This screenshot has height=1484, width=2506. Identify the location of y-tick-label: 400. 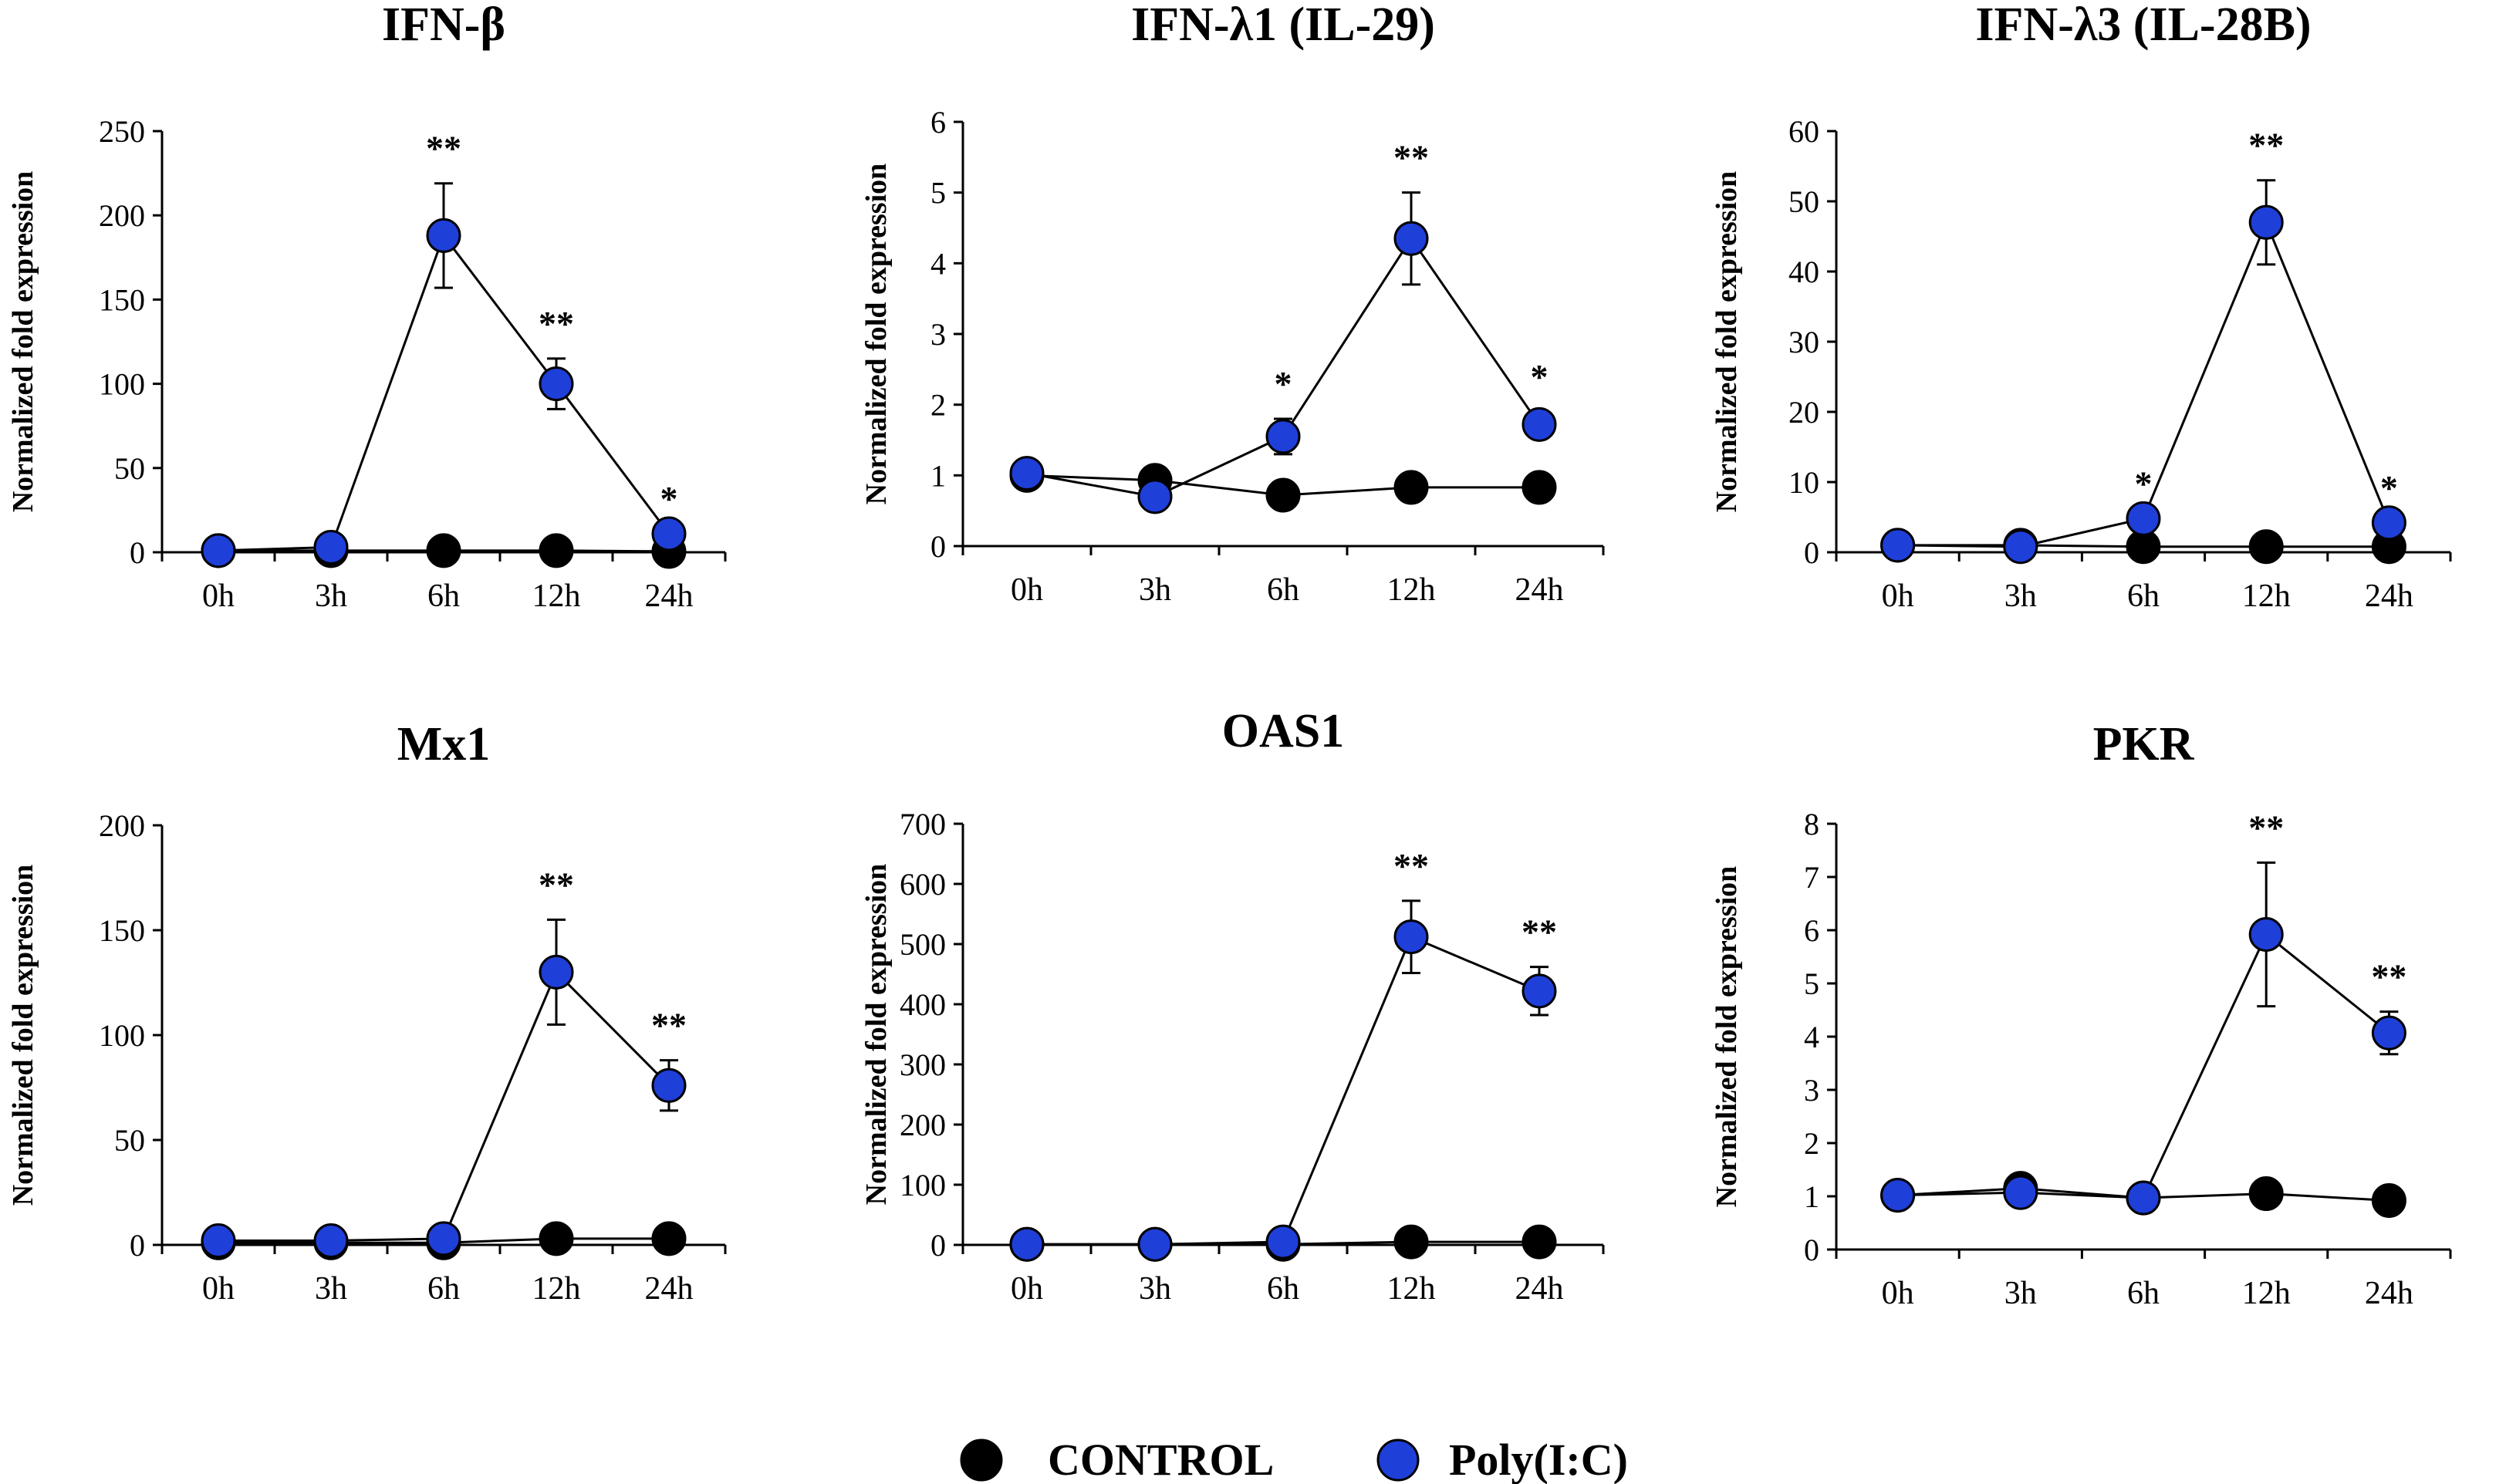
(923, 1004).